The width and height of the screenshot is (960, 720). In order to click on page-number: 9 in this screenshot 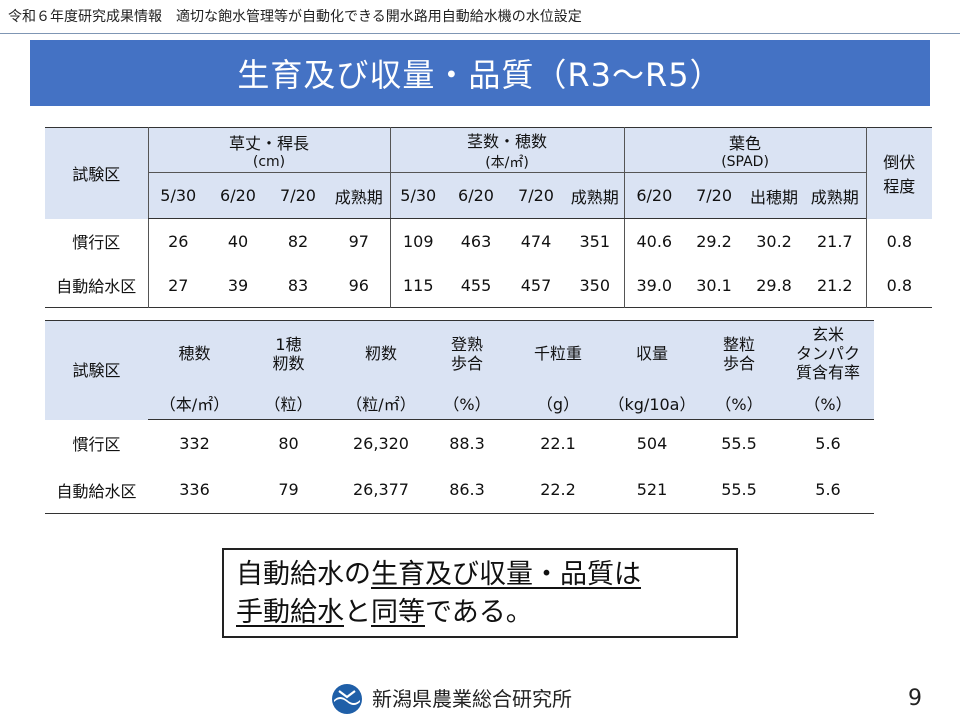, I will do `click(915, 698)`.